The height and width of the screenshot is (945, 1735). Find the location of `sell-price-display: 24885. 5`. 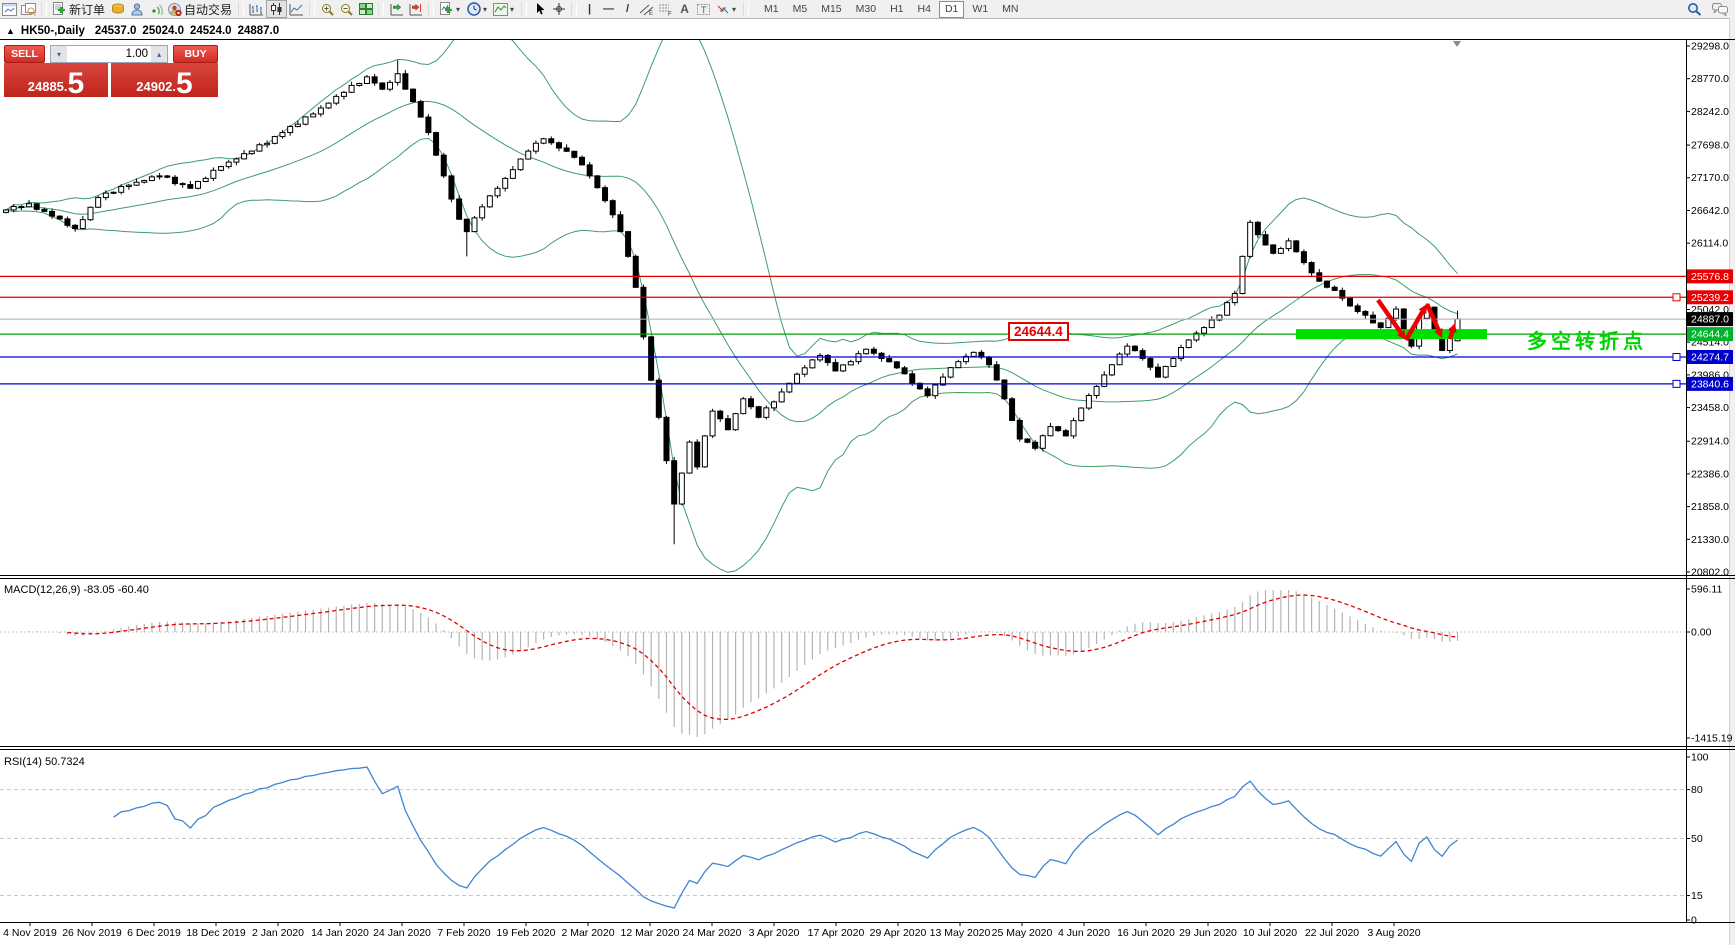

sell-price-display: 24885. 5 is located at coordinates (56, 81).